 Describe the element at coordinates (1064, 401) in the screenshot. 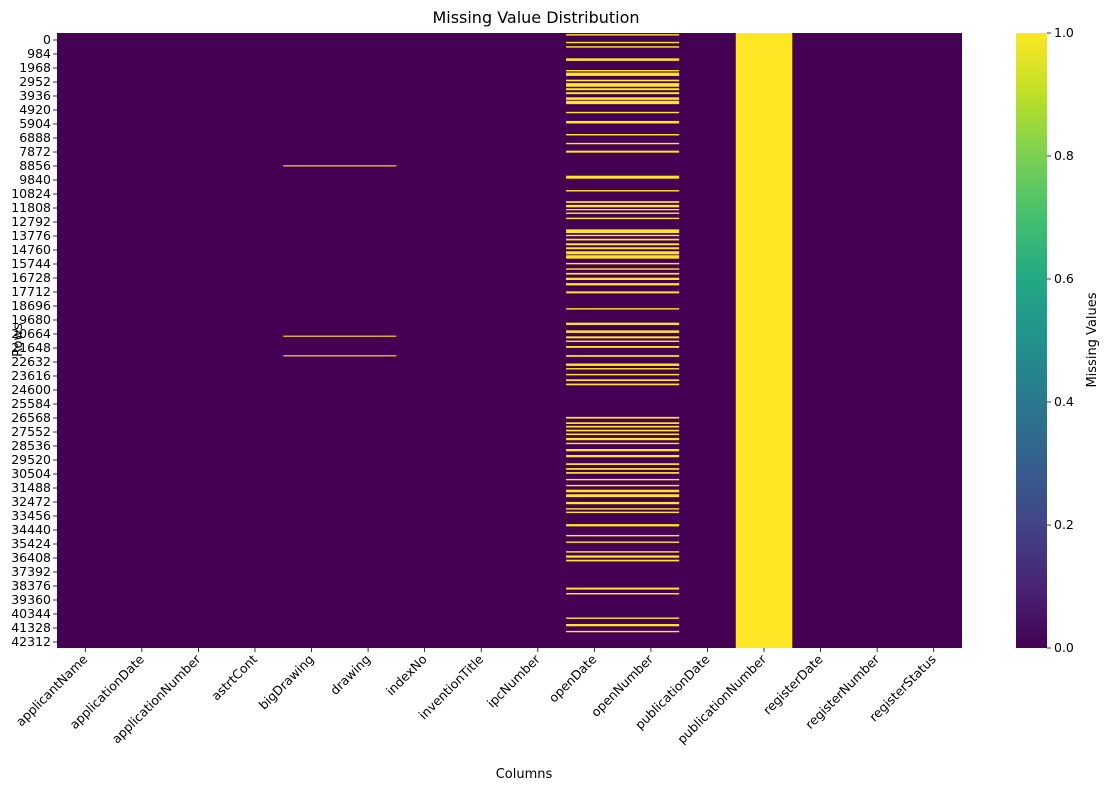

I see `colorbar-tick-label: 0.4` at that location.